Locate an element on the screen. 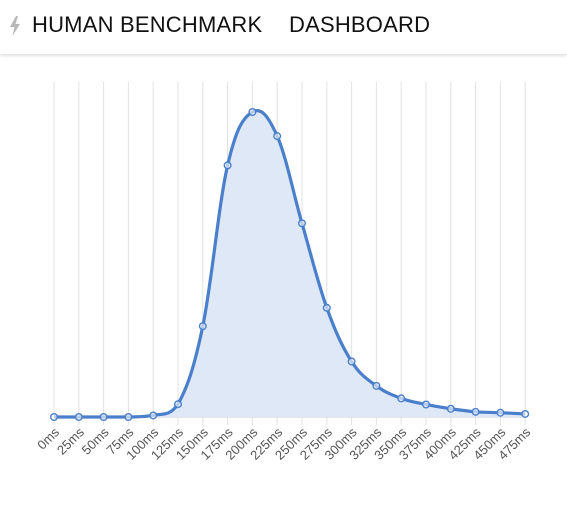 This screenshot has height=516, width=567. nav-dashboard-link: DASHBOARD is located at coordinates (360, 24).